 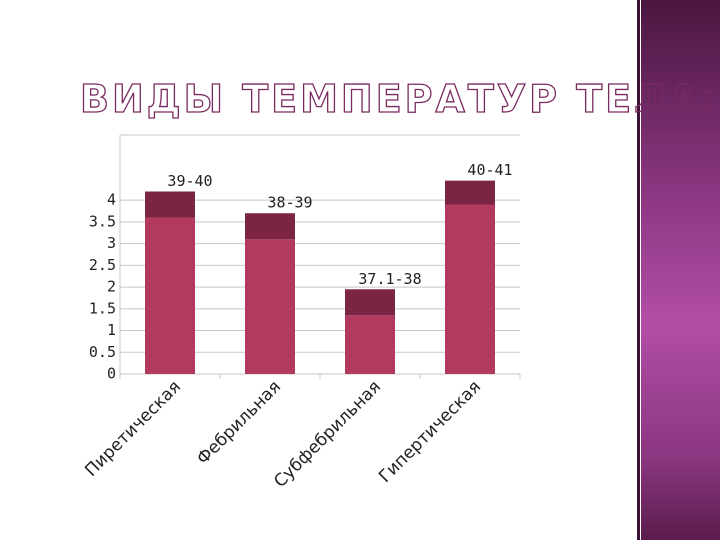 I want to click on y-tick-label: 0.5, so click(x=102, y=352).